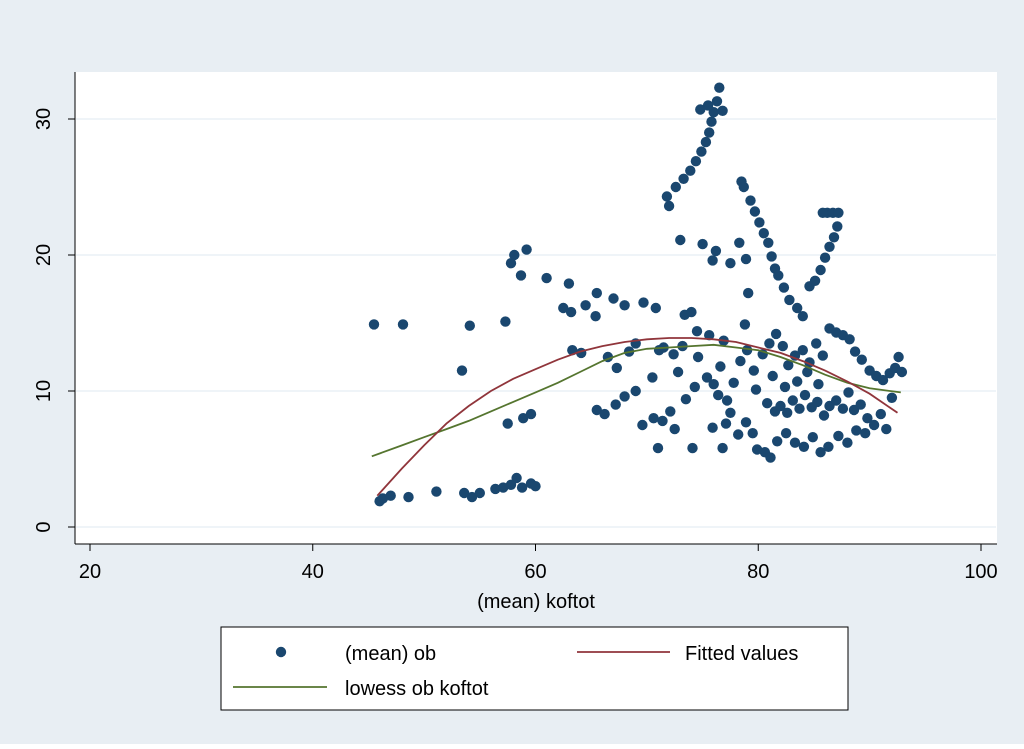 This screenshot has height=749, width=1024. Describe the element at coordinates (44, 526) in the screenshot. I see `y-tick-label-0: 0` at that location.